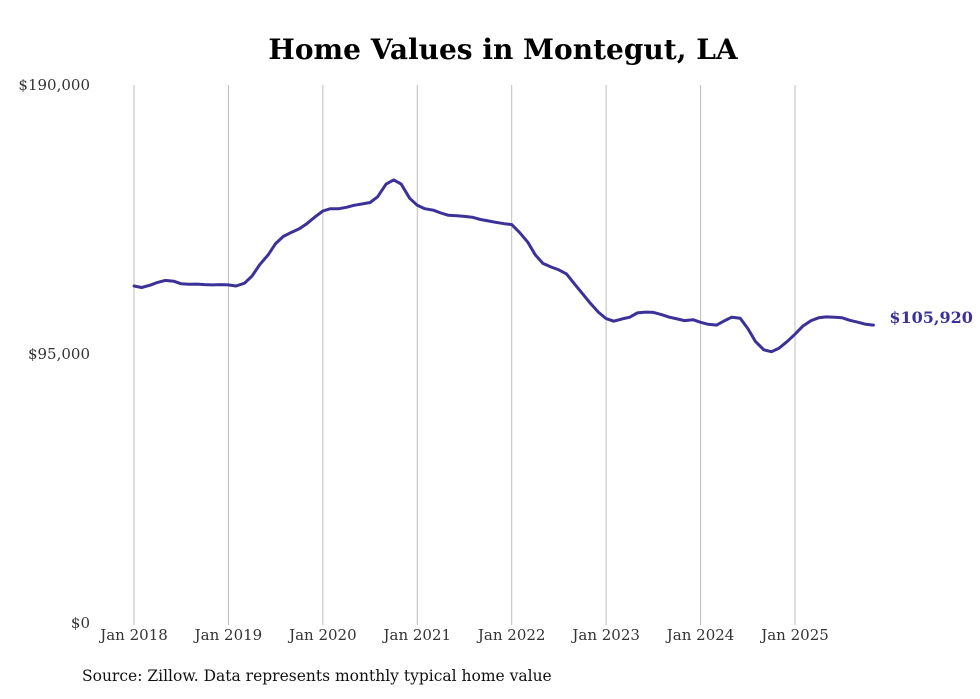 The width and height of the screenshot is (980, 699). Describe the element at coordinates (80, 623) in the screenshot. I see `y-tick-label: $0` at that location.